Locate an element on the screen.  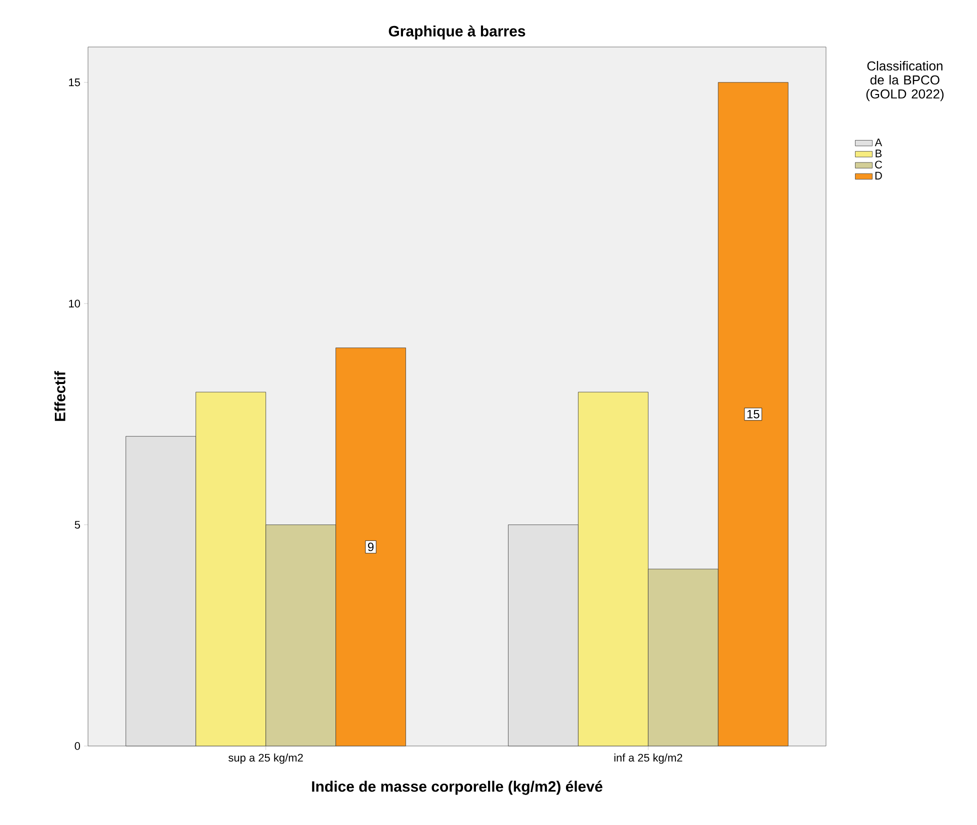
x-axis-title: Indice de masse corporelle (kg/m2) élevé is located at coordinates (457, 787).